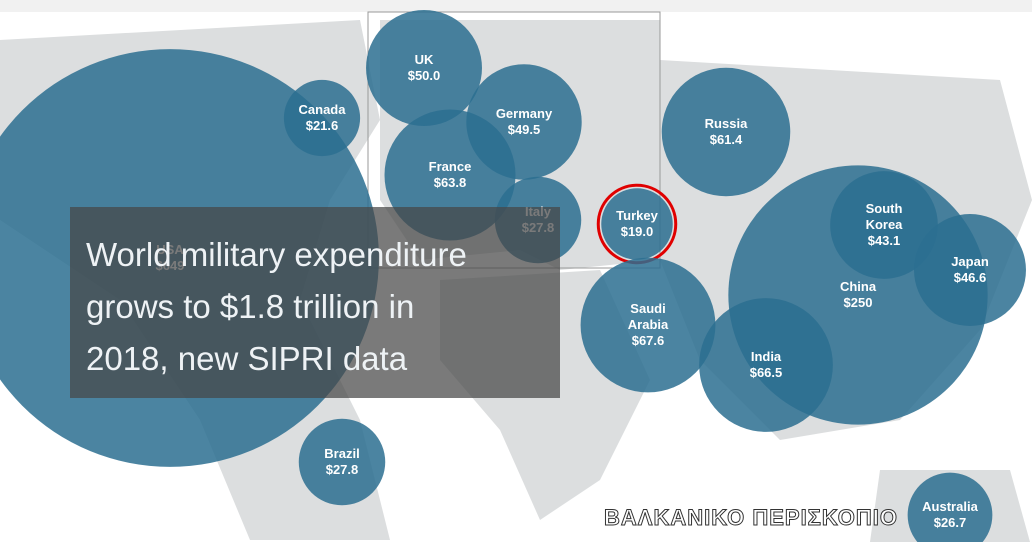 The width and height of the screenshot is (1032, 542). Describe the element at coordinates (516, 6) in the screenshot. I see `top-strip` at that location.